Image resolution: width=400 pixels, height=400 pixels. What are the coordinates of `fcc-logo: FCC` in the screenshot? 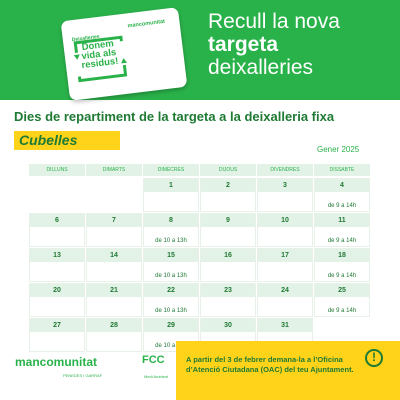 It's located at (153, 360).